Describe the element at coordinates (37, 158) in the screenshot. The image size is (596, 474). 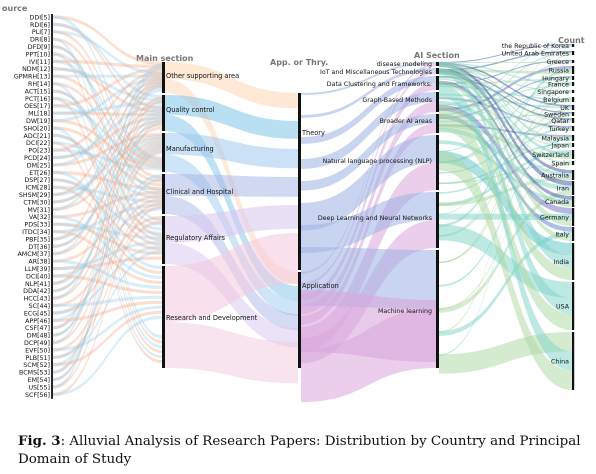
I see `source-label: PCD[24]` at that location.